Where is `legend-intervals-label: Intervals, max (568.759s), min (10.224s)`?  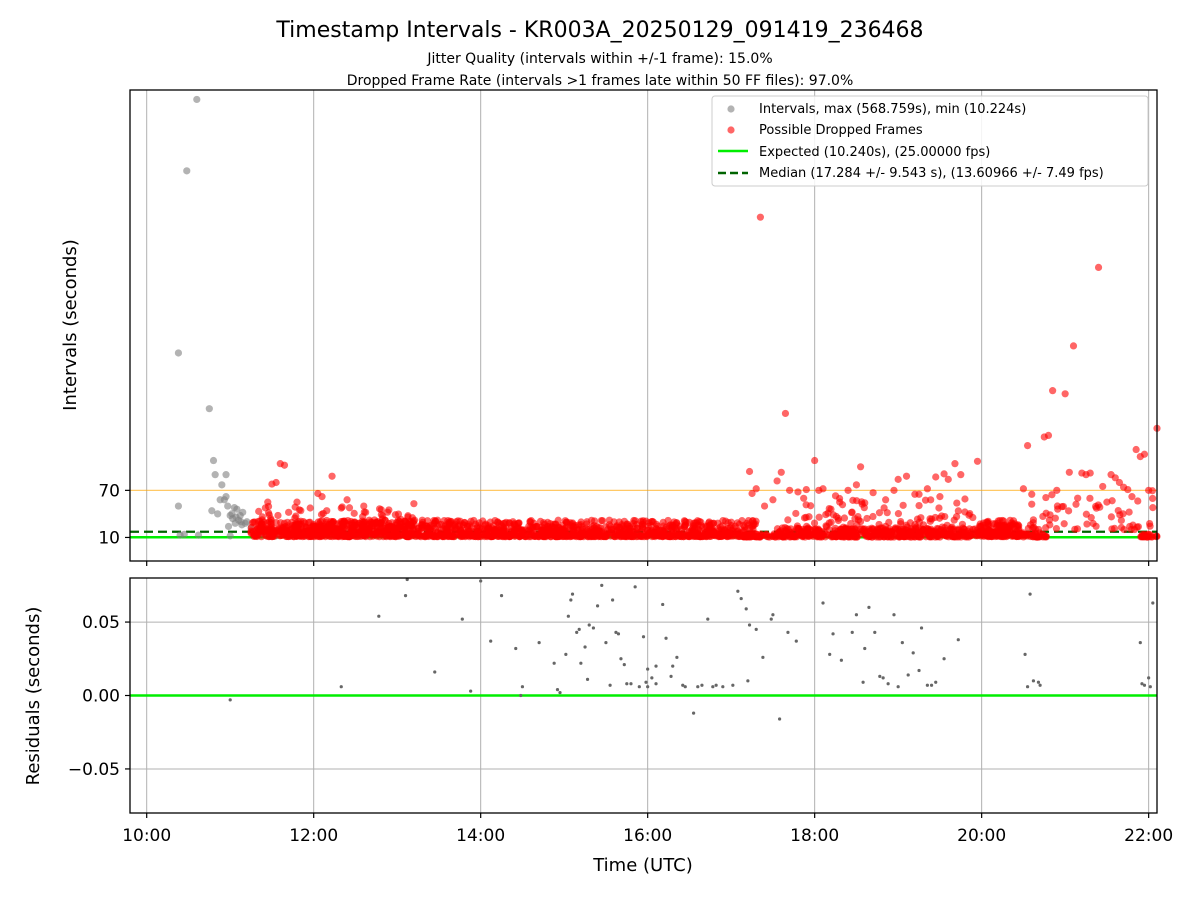
legend-intervals-label: Intervals, max (568.759s), min (10.224s) is located at coordinates (892, 109).